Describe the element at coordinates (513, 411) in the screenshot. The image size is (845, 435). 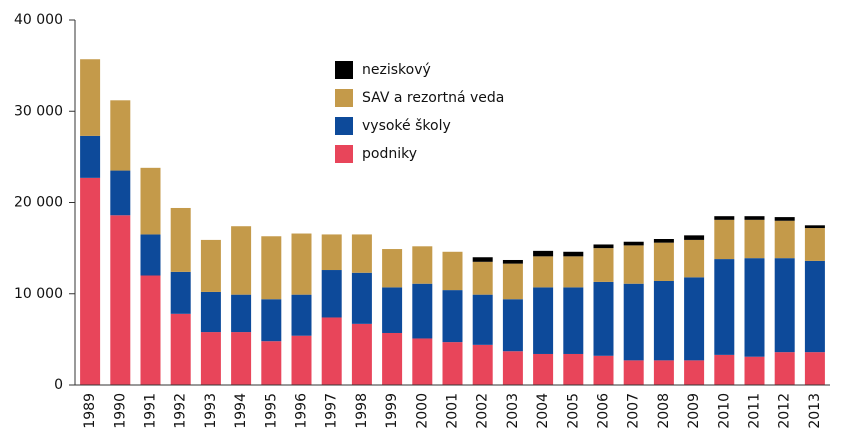
I see `x-tick-label: 2003` at that location.